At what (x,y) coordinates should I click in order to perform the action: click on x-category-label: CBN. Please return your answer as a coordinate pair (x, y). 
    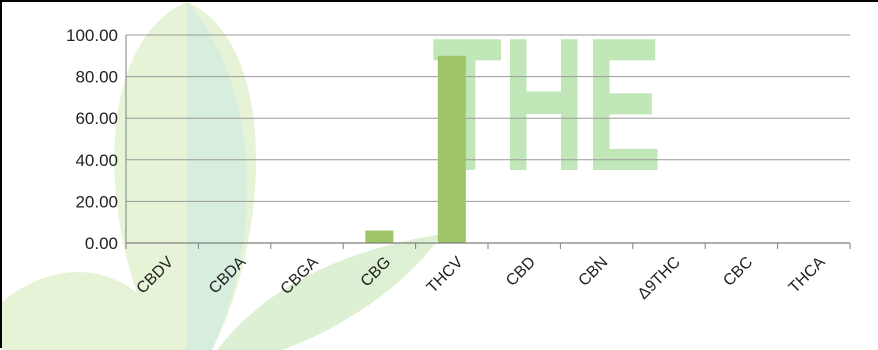
    Looking at the image, I should click on (594, 272).